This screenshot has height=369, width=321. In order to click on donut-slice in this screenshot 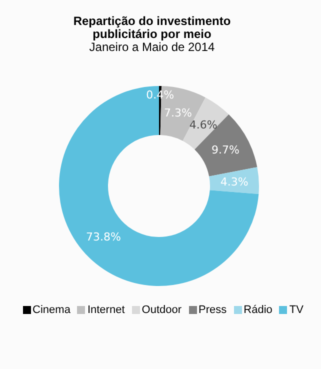, I will do `click(234, 180)`.